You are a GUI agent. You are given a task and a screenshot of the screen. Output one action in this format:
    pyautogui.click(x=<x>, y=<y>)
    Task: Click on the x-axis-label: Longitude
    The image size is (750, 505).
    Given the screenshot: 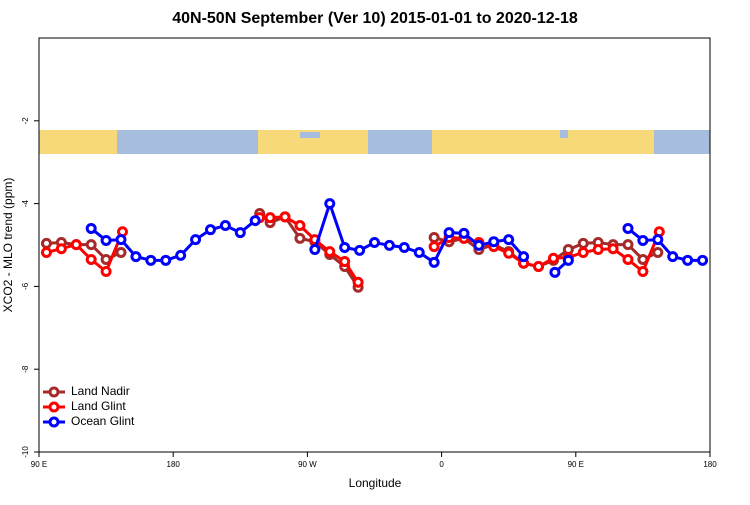 What is the action you would take?
    pyautogui.click(x=375, y=483)
    